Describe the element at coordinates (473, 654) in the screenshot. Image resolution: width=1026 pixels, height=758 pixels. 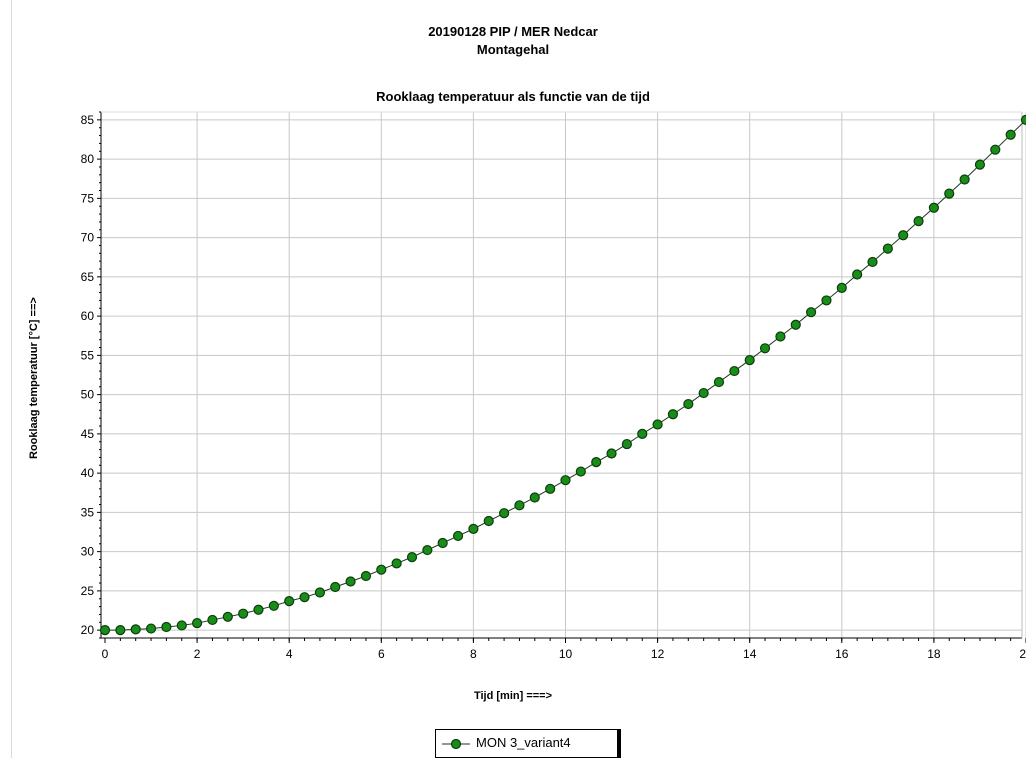
I see `x-tick-label: 8` at that location.